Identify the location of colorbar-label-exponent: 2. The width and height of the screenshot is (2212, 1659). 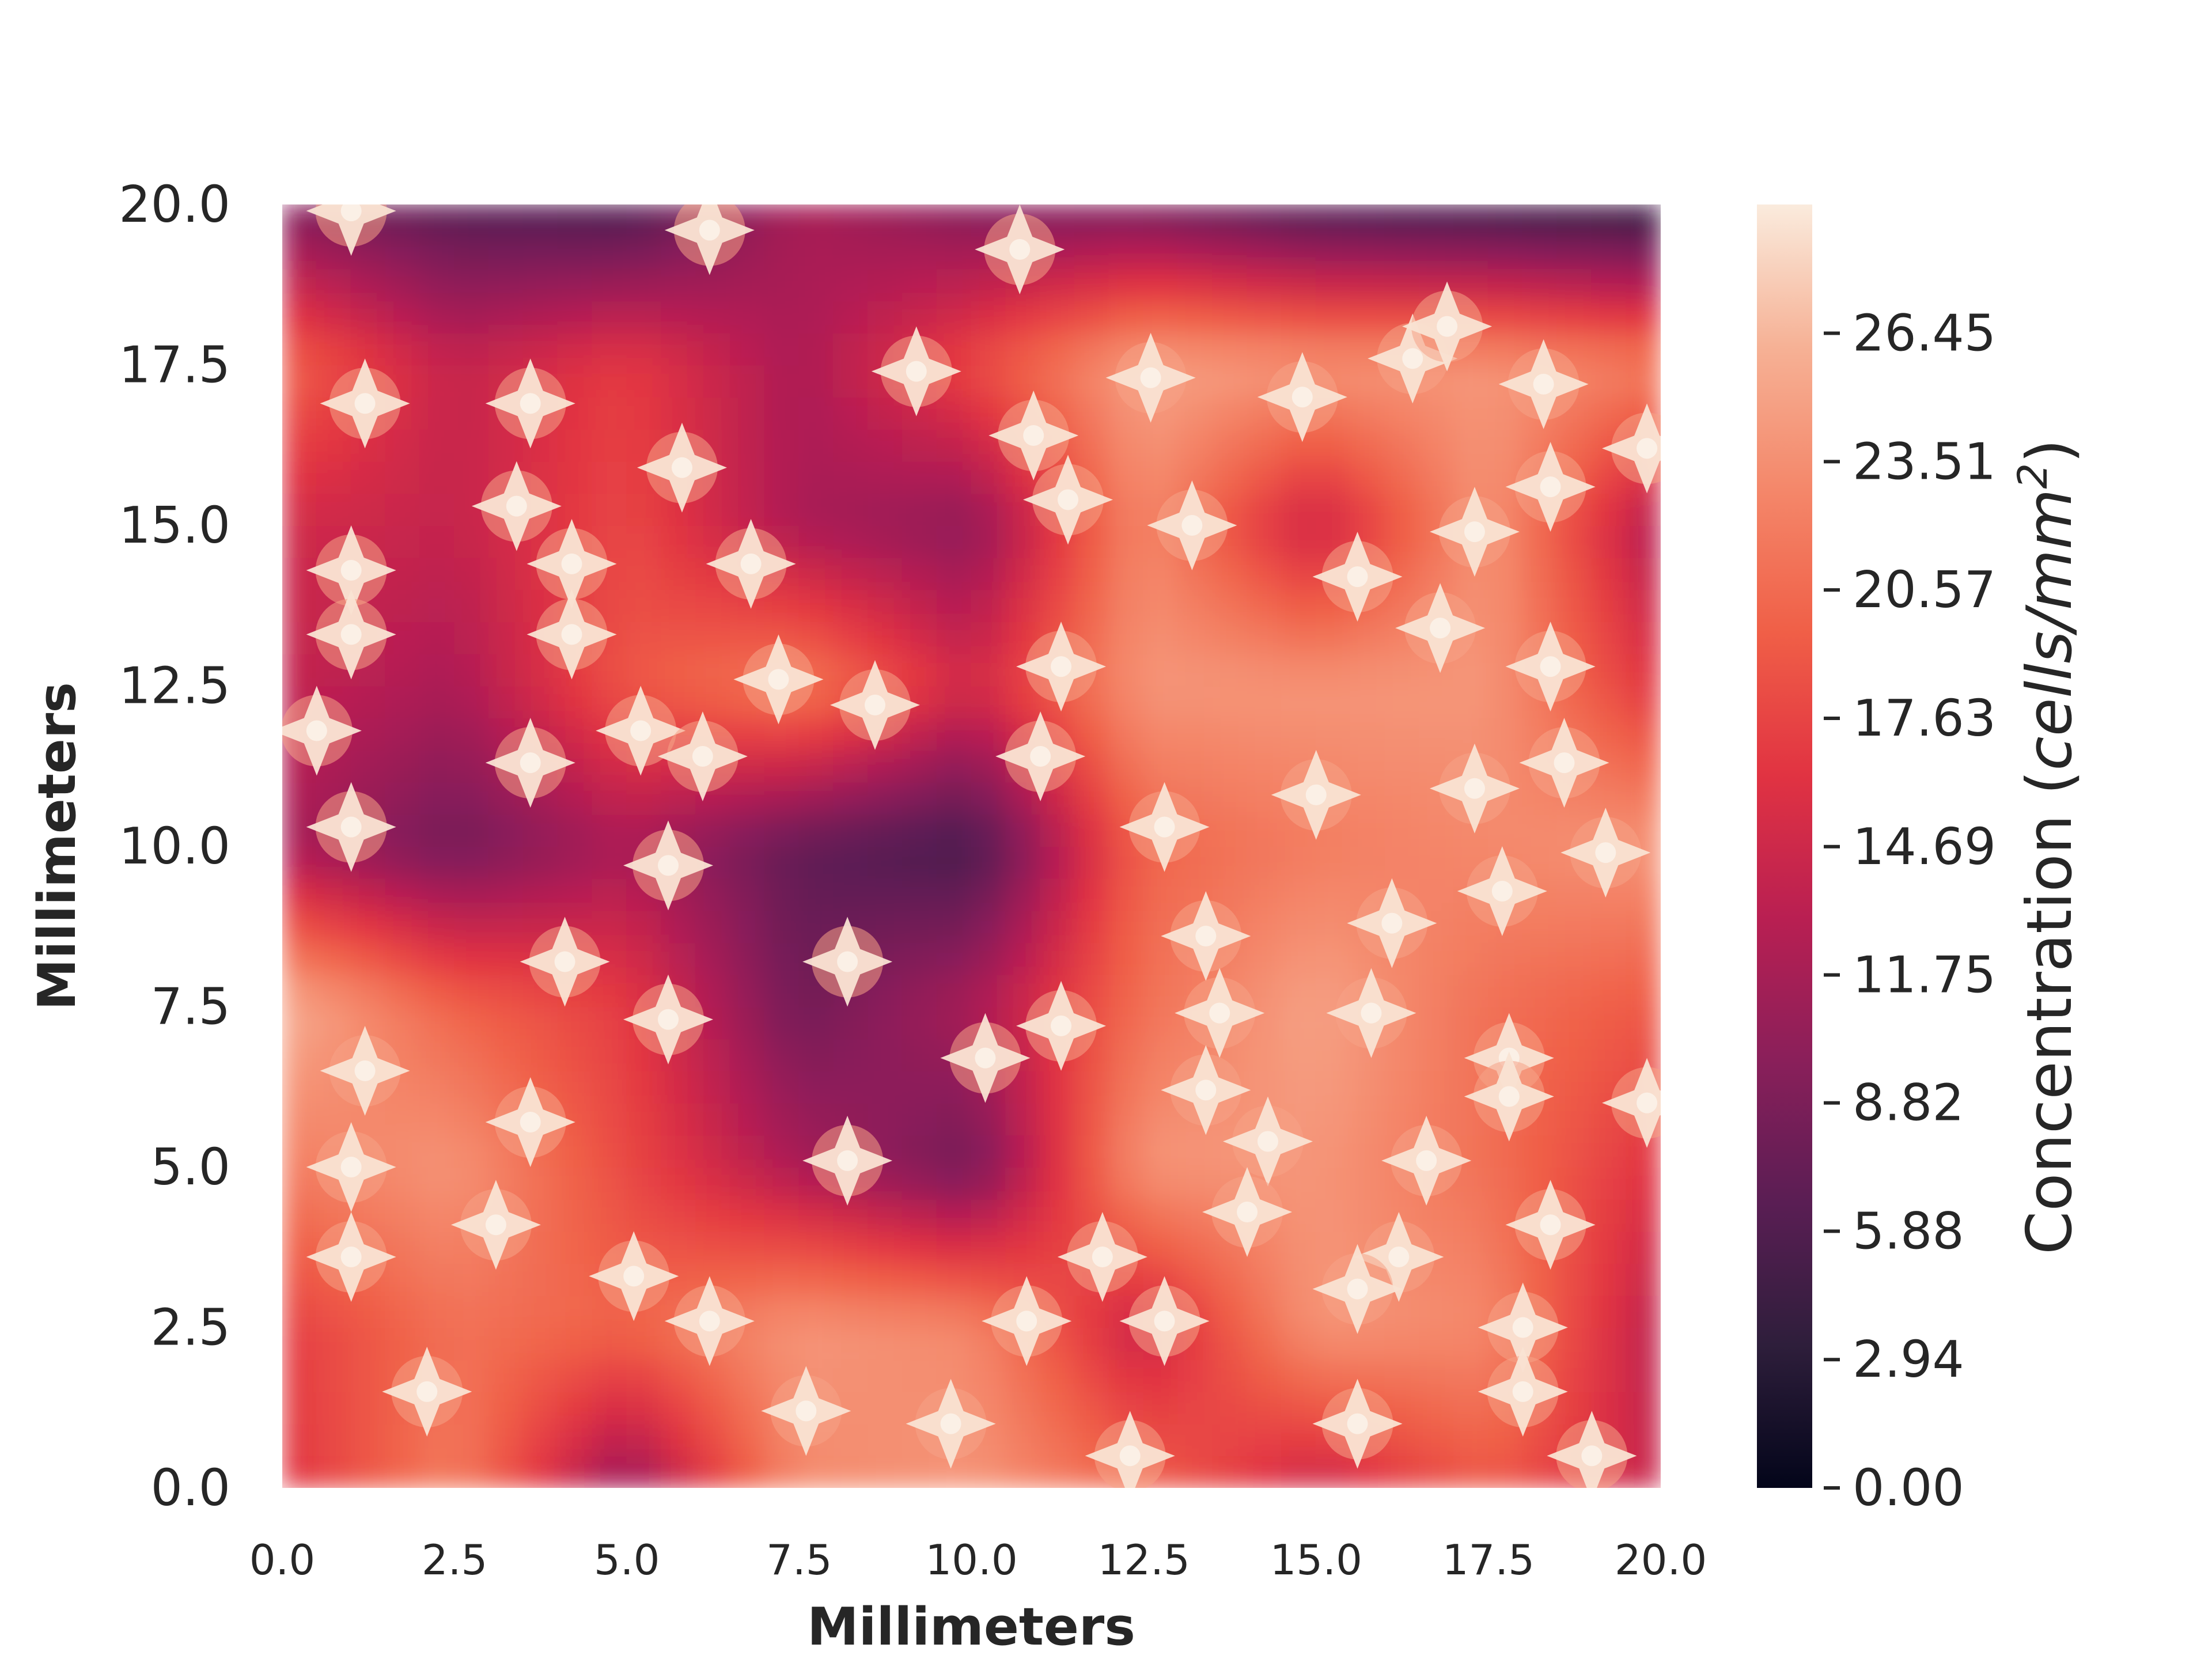
(2032, 476).